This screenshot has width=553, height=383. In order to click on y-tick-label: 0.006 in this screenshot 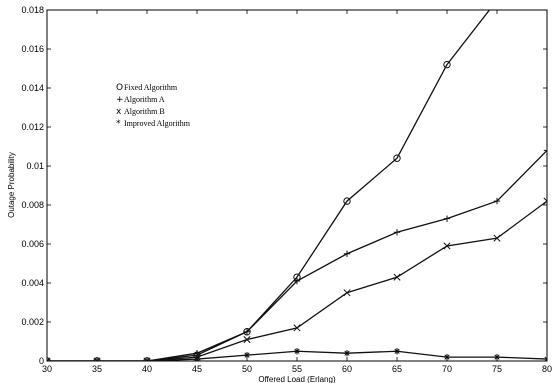, I will do `click(32, 244)`.